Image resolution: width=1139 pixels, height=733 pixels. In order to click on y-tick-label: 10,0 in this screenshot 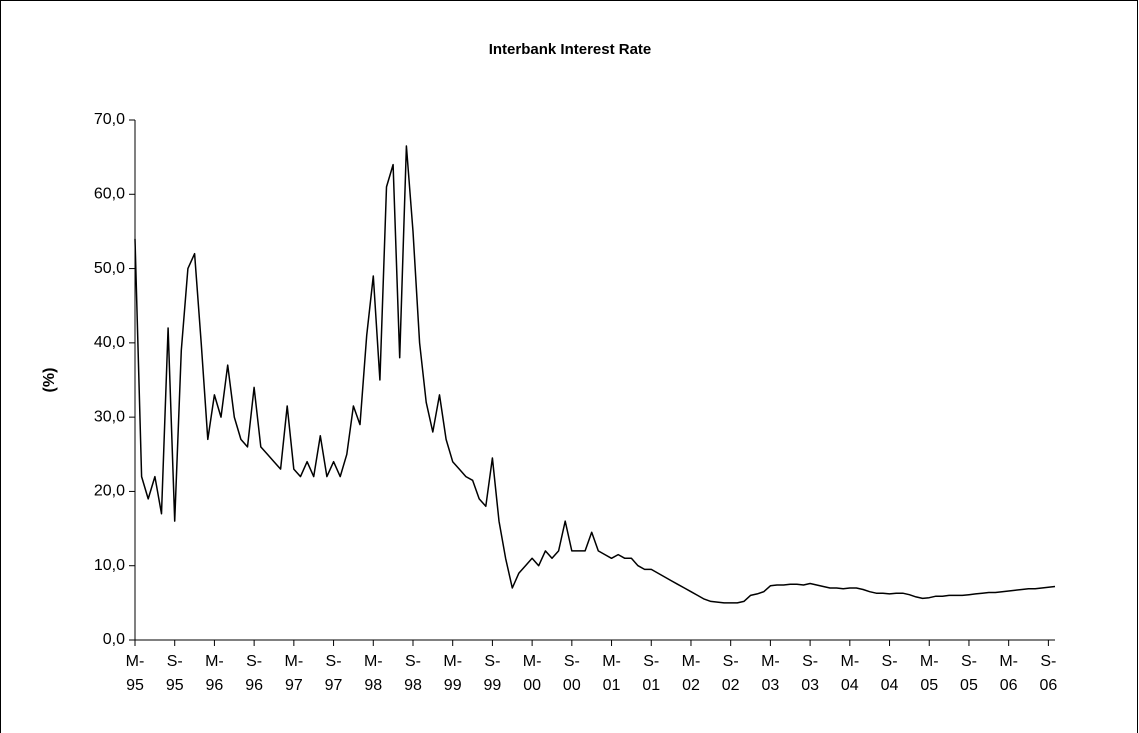, I will do `click(109, 565)`.